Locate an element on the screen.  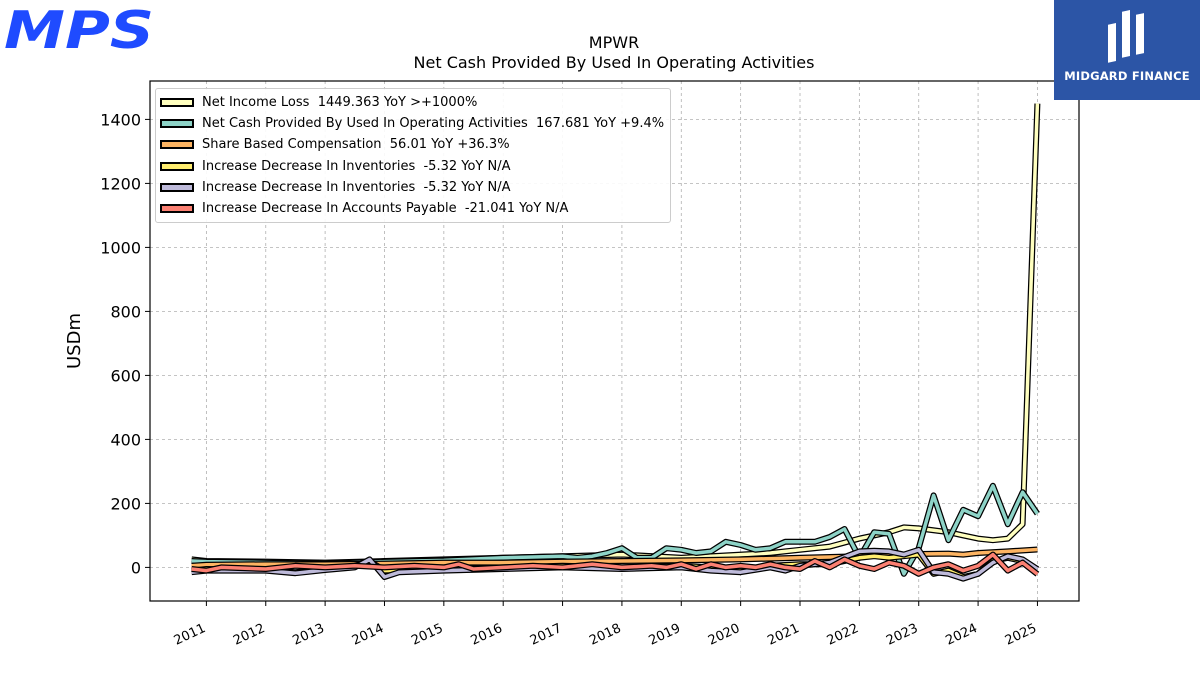
partner-badge: MIDGARD FINANCE is located at coordinates (1127, 50).